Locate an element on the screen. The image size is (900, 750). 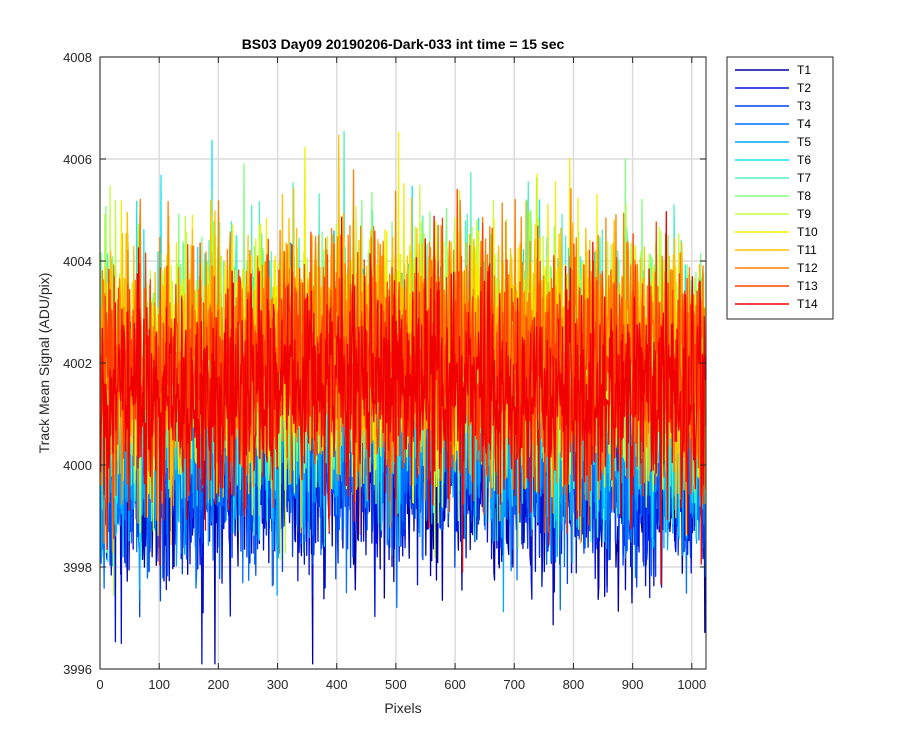
y-tick-label: 4006 is located at coordinates (77, 159).